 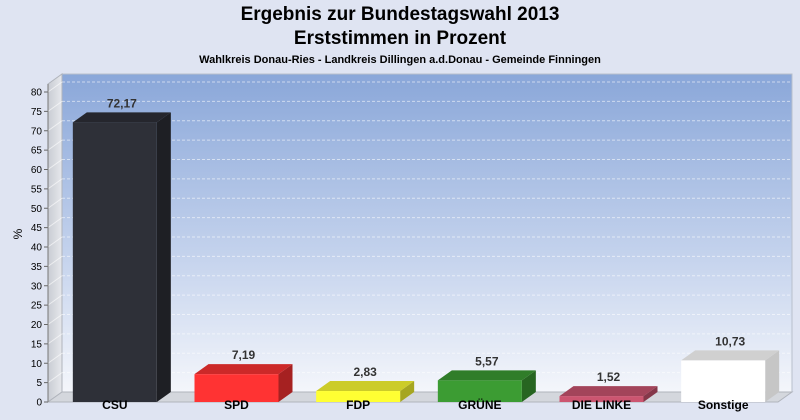 I want to click on value-label: 2,83, so click(x=365, y=372).